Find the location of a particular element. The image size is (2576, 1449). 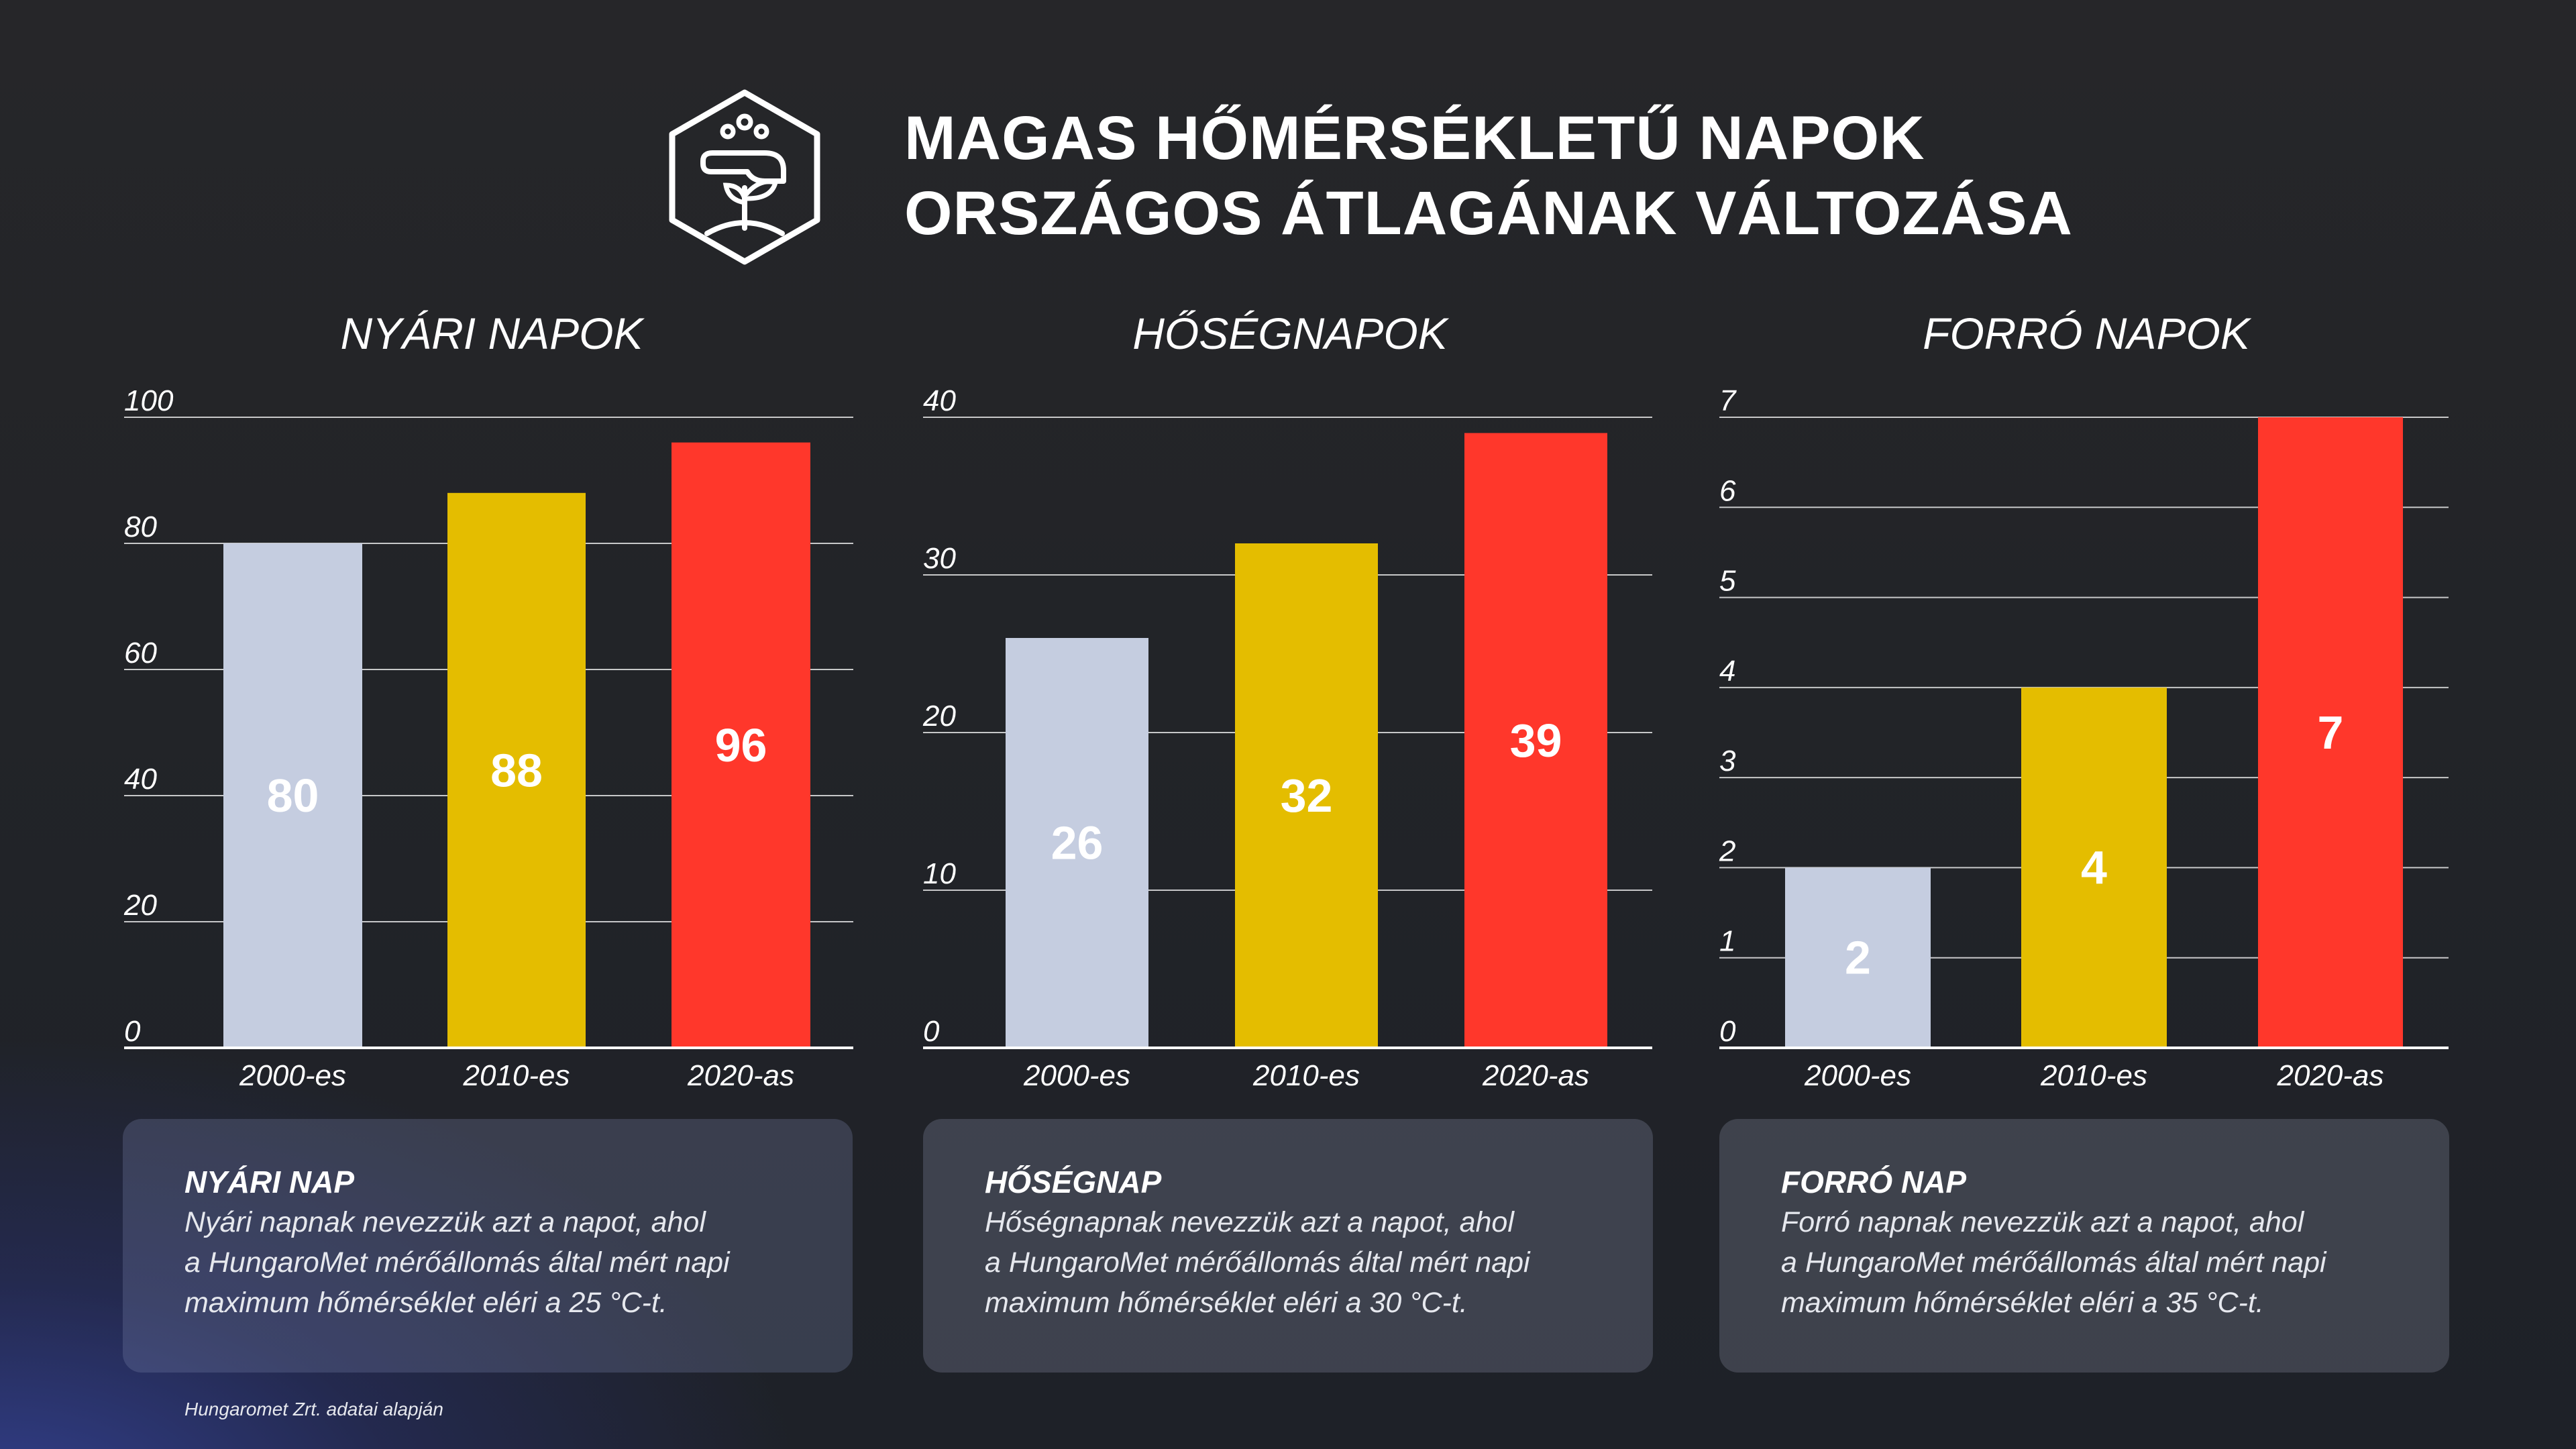

chart-title: NYÁRI NAPOK is located at coordinates (492, 333).